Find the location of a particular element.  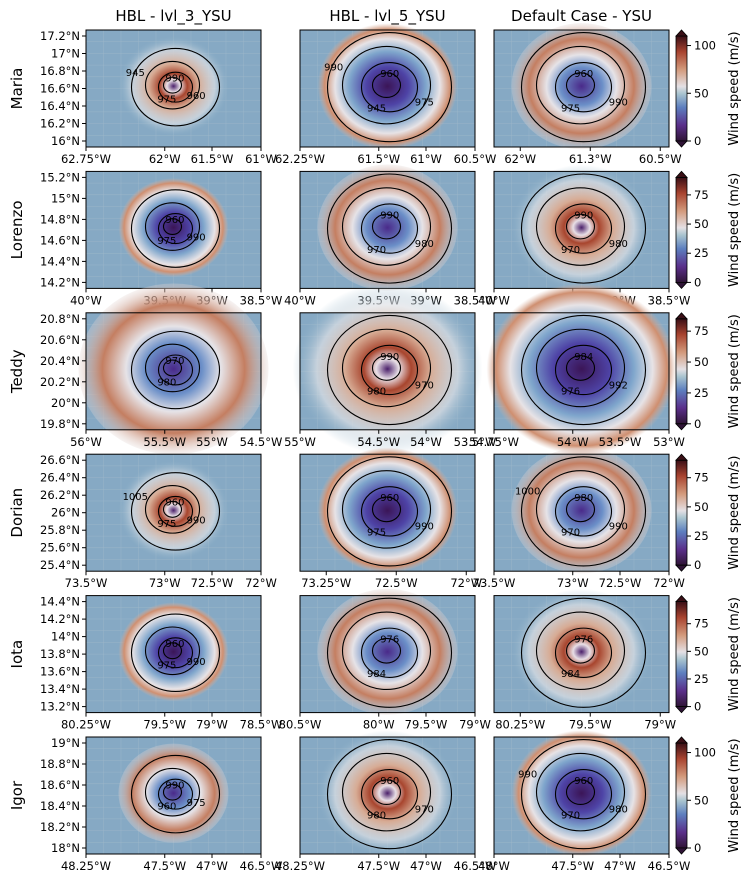

y-tick-label: 18.8°N is located at coordinates (60, 764).